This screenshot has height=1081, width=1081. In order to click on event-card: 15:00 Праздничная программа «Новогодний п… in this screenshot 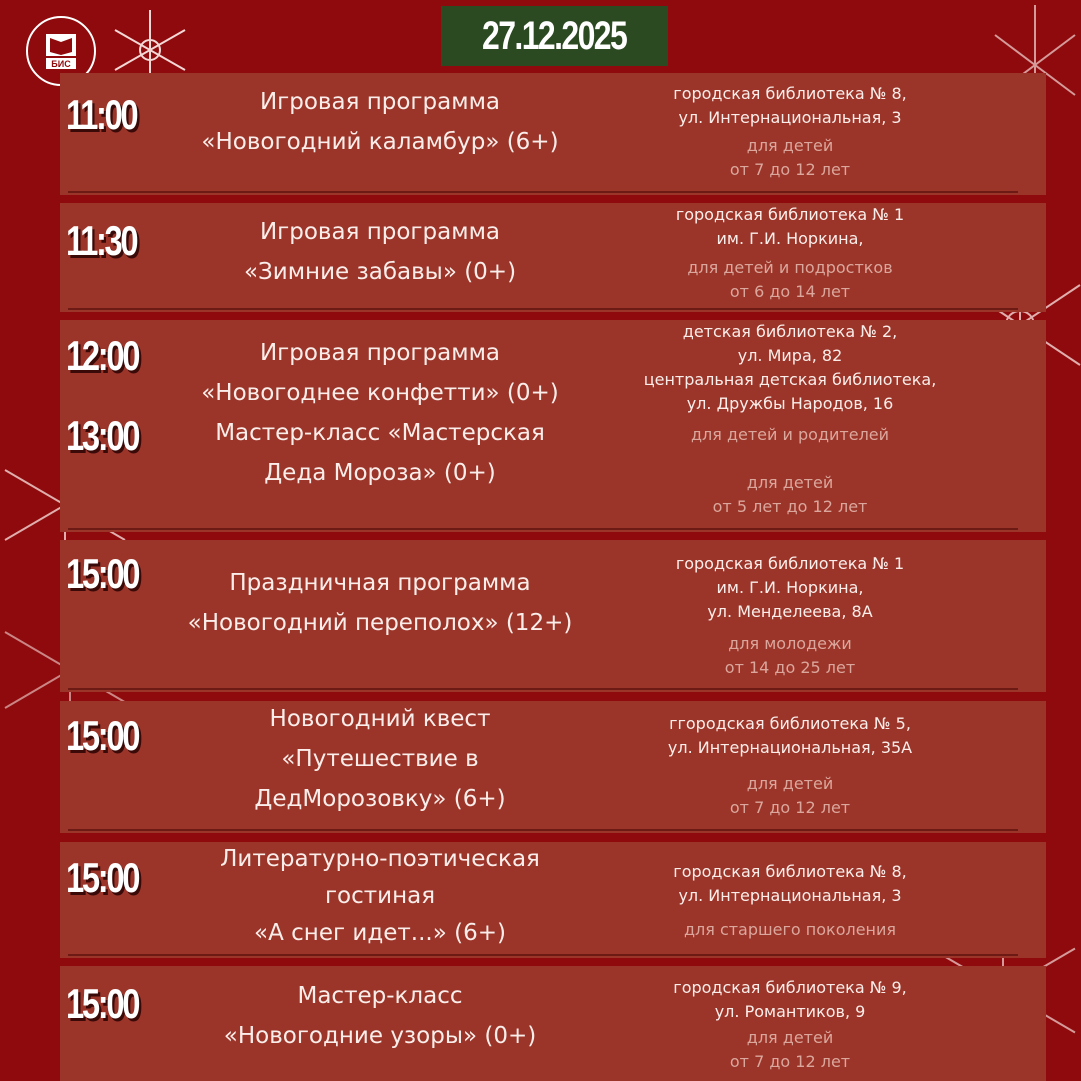, I will do `click(553, 616)`.